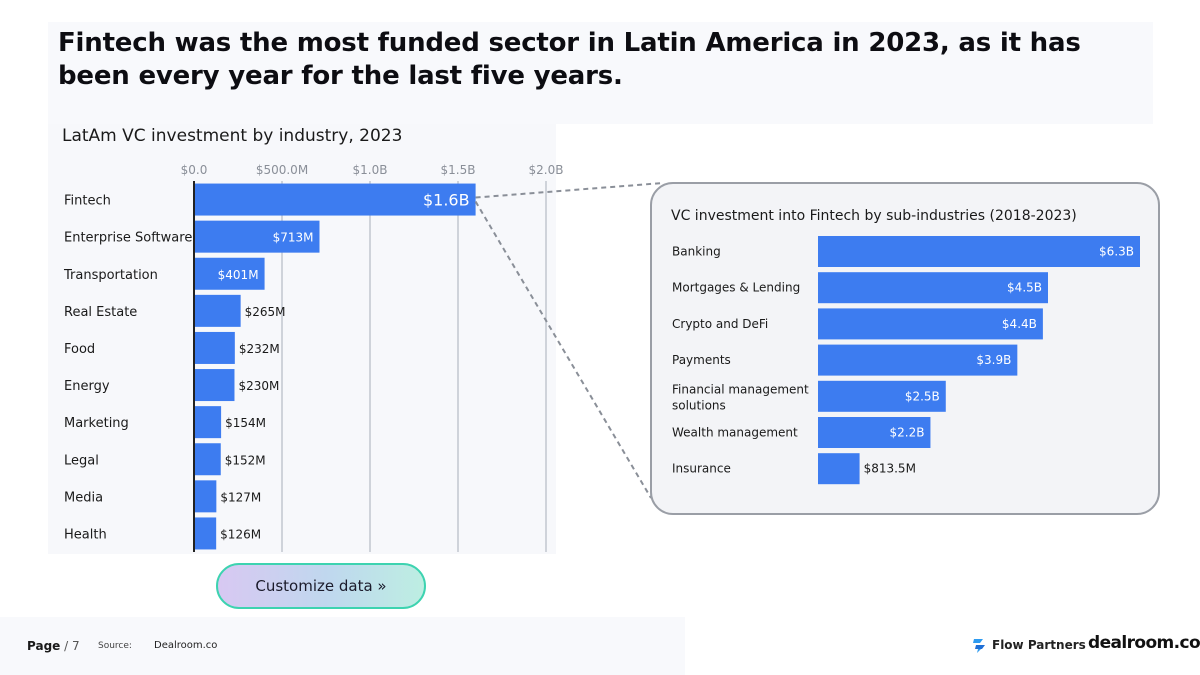 Image resolution: width=1200 pixels, height=675 pixels. Describe the element at coordinates (1116, 252) in the screenshot. I see `detail-value-label: $6.3B` at that location.